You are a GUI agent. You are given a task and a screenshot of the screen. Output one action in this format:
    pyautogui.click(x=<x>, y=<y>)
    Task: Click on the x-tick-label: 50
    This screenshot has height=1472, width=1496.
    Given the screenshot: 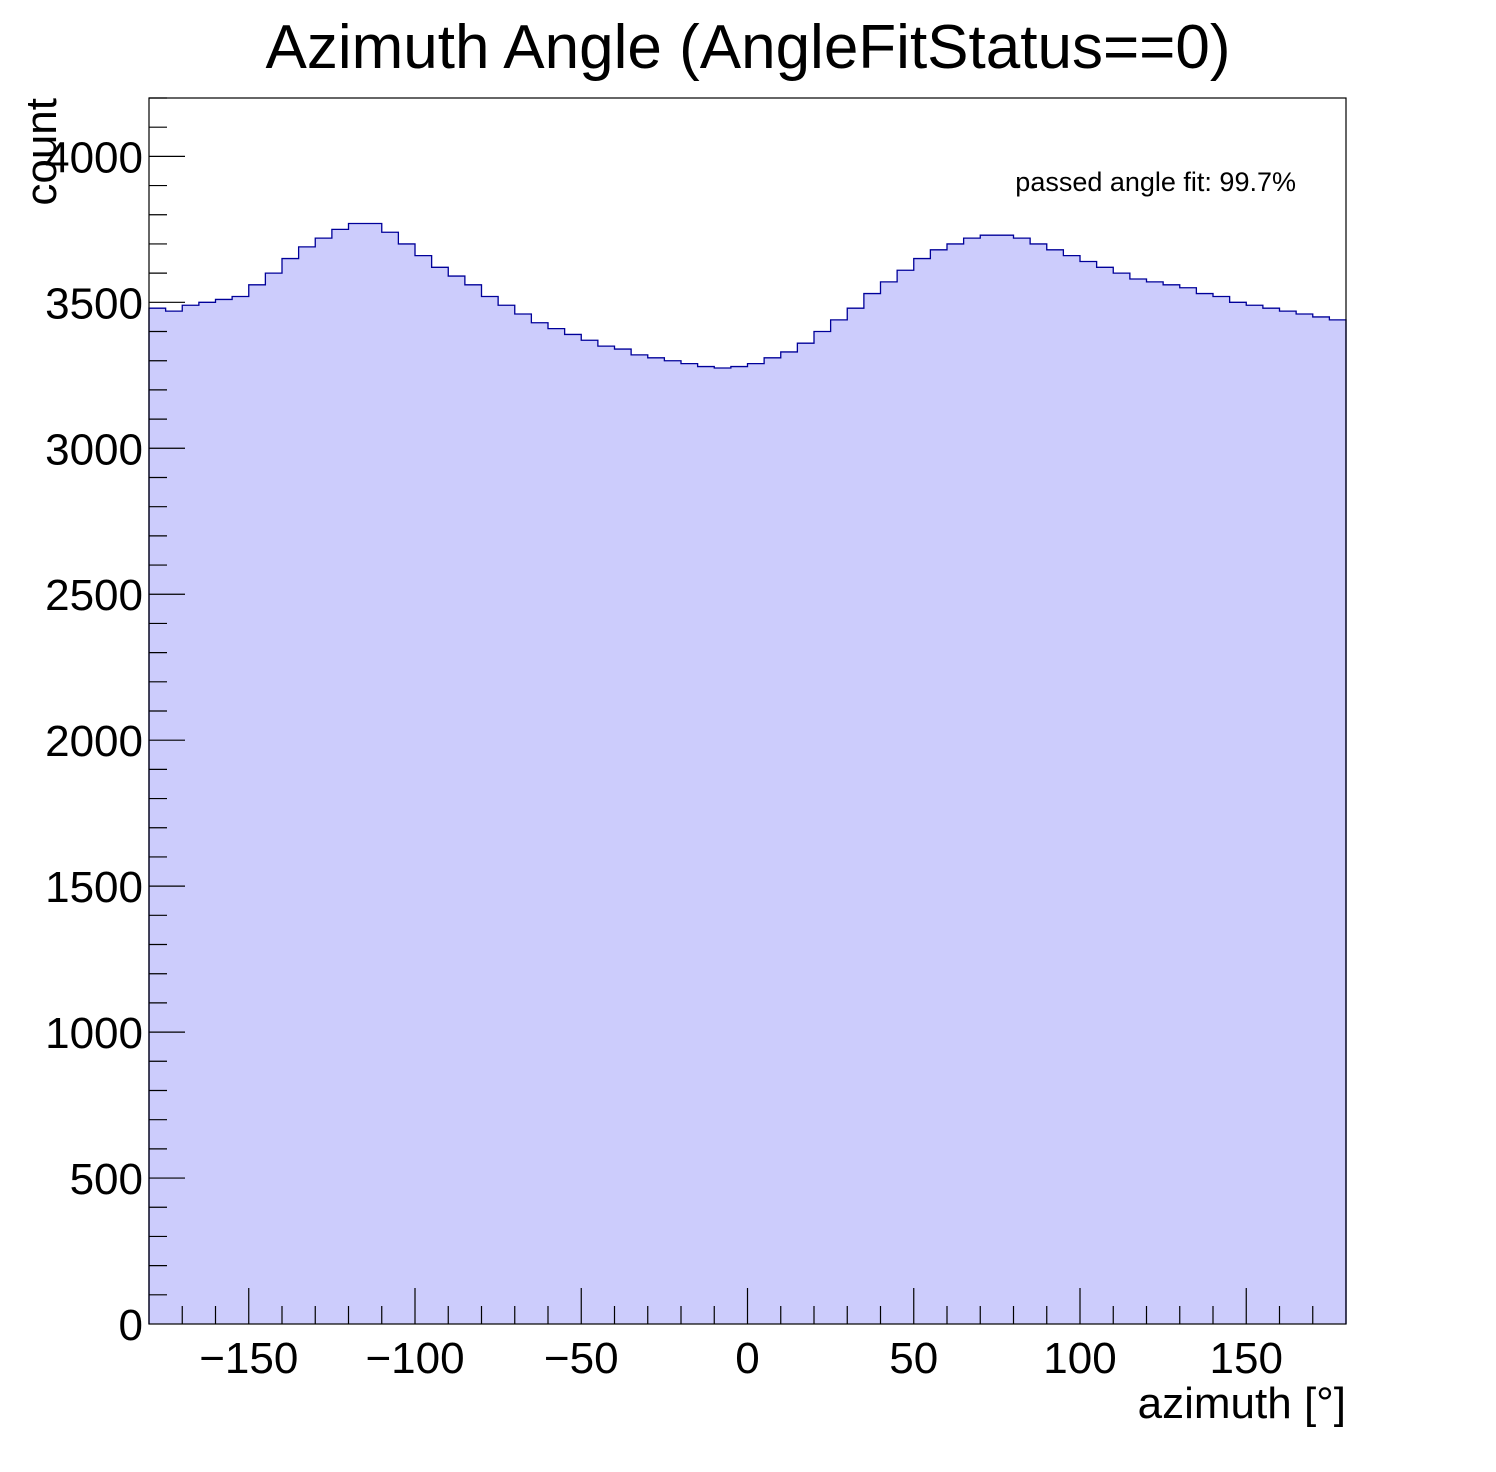 What is the action you would take?
    pyautogui.click(x=913, y=1358)
    